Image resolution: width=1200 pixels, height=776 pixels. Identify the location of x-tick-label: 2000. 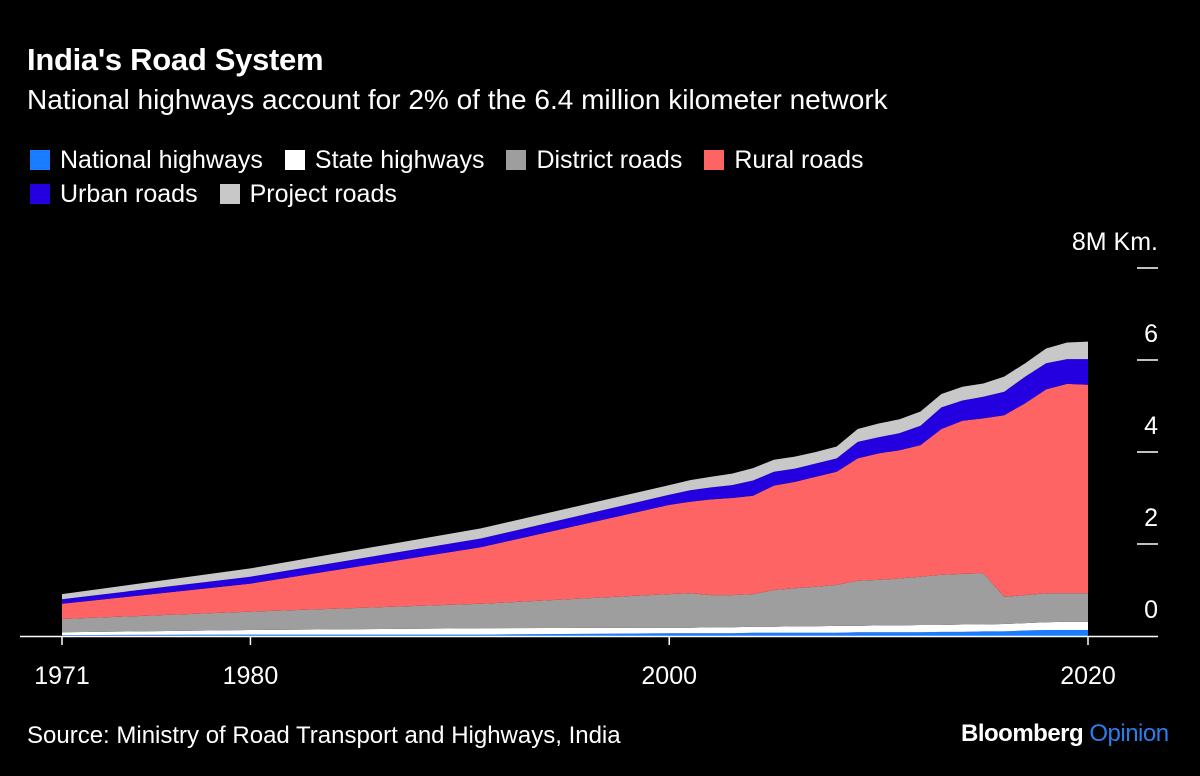
(669, 676).